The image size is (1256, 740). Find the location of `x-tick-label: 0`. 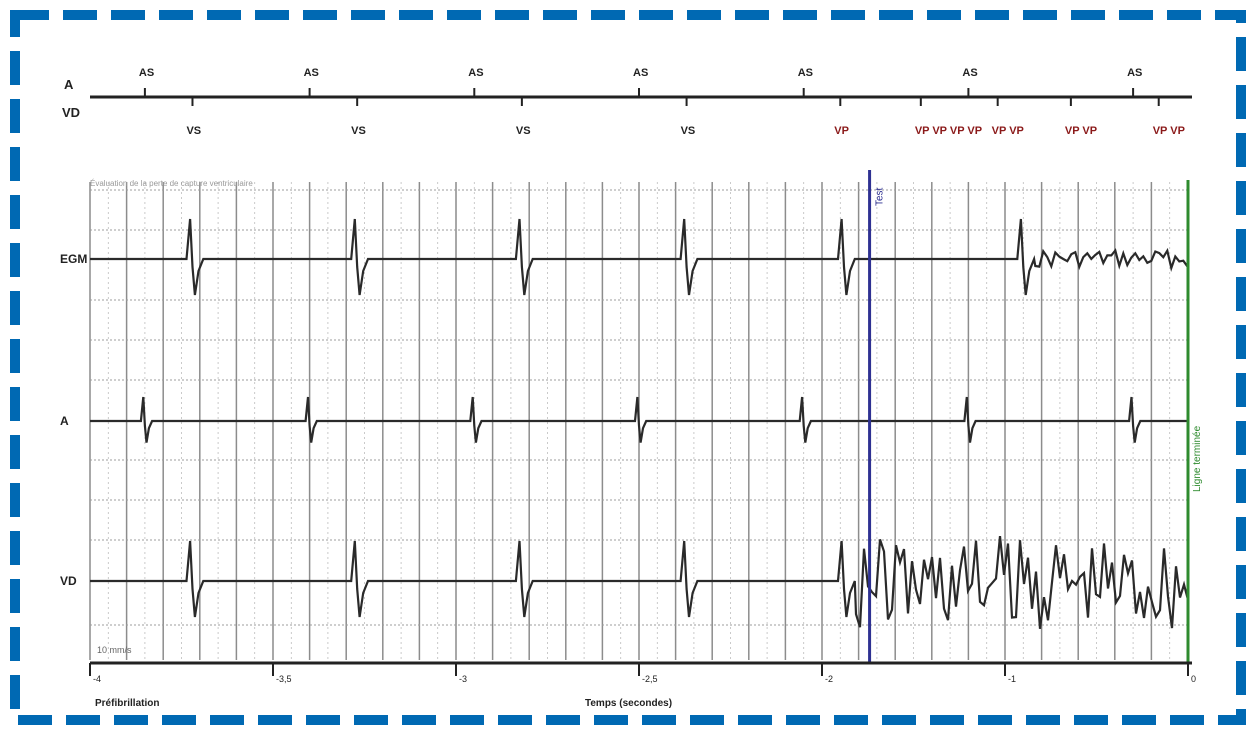

x-tick-label: 0 is located at coordinates (1193, 679).